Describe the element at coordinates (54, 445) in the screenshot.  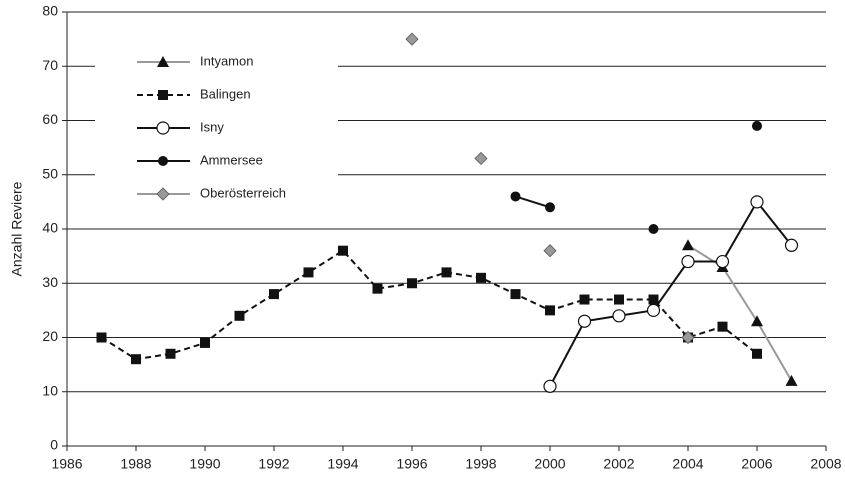
I see `y-tick-label: 0` at that location.